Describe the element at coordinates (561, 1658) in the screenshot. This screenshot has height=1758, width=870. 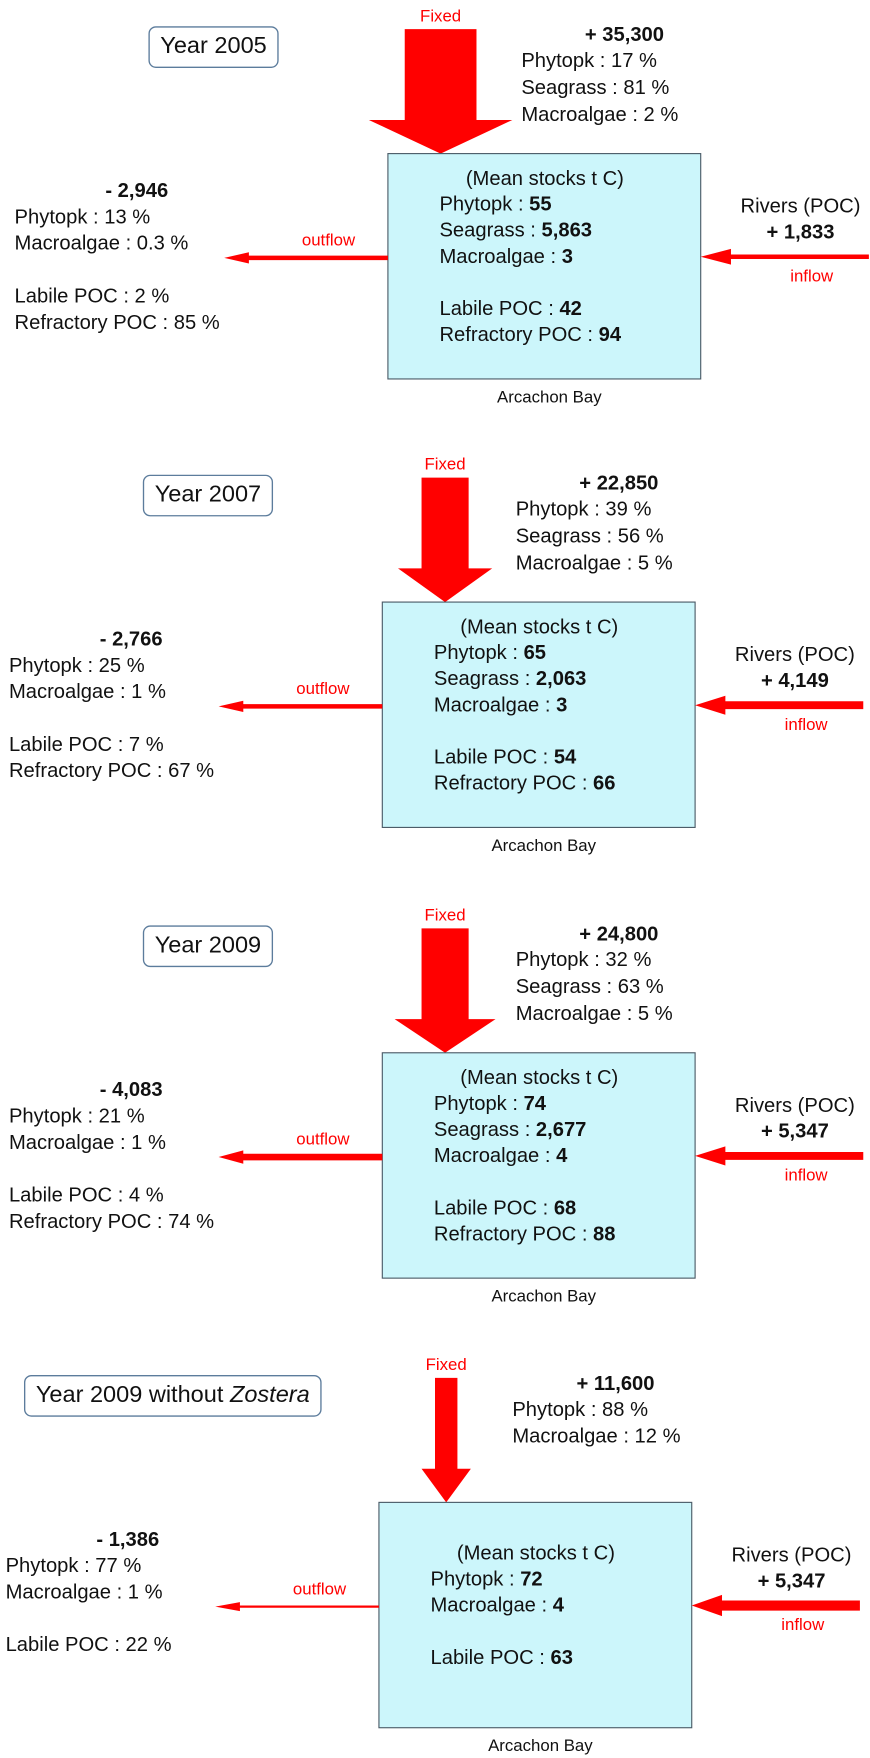
I see `stock-value: 63` at that location.